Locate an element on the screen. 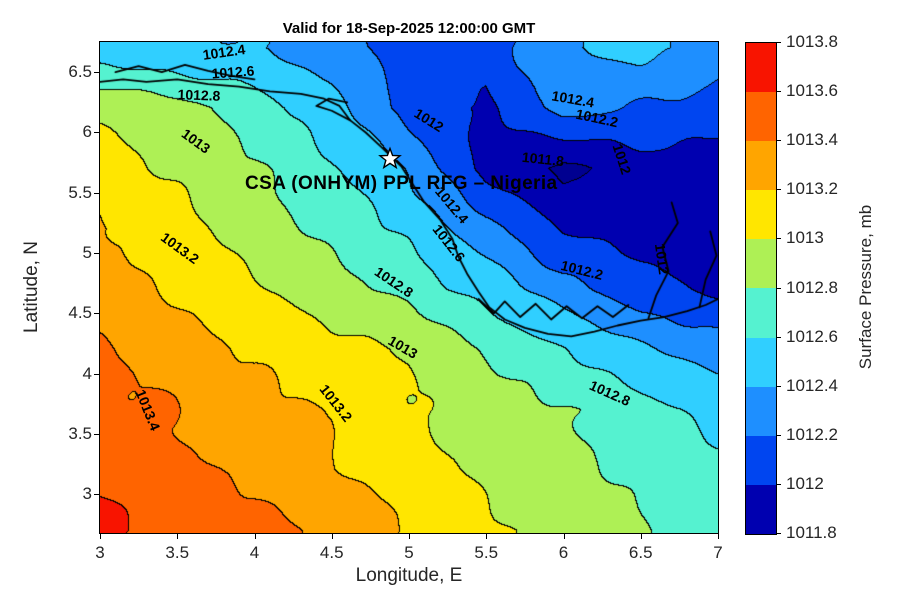 This screenshot has height=600, width=900. colorbar-tick-label: 1013.2 is located at coordinates (812, 189).